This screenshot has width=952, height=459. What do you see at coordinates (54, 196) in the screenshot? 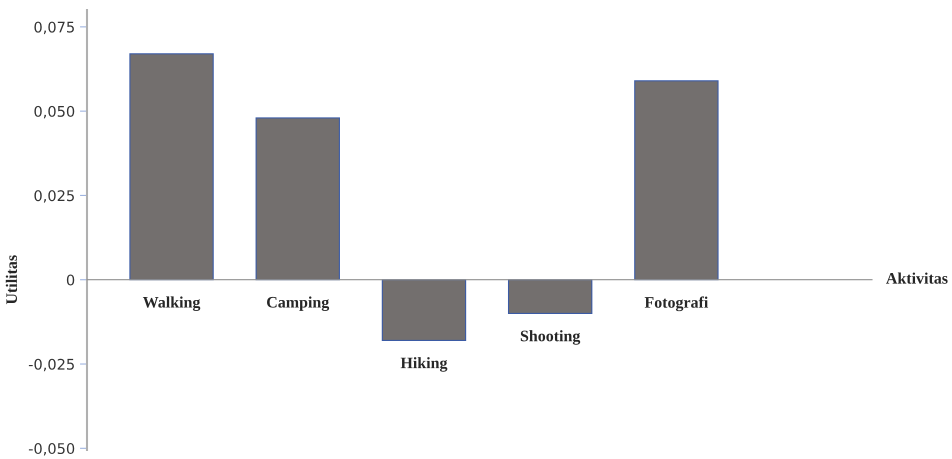
I see `y-tick-label: 0,025` at bounding box center [54, 196].